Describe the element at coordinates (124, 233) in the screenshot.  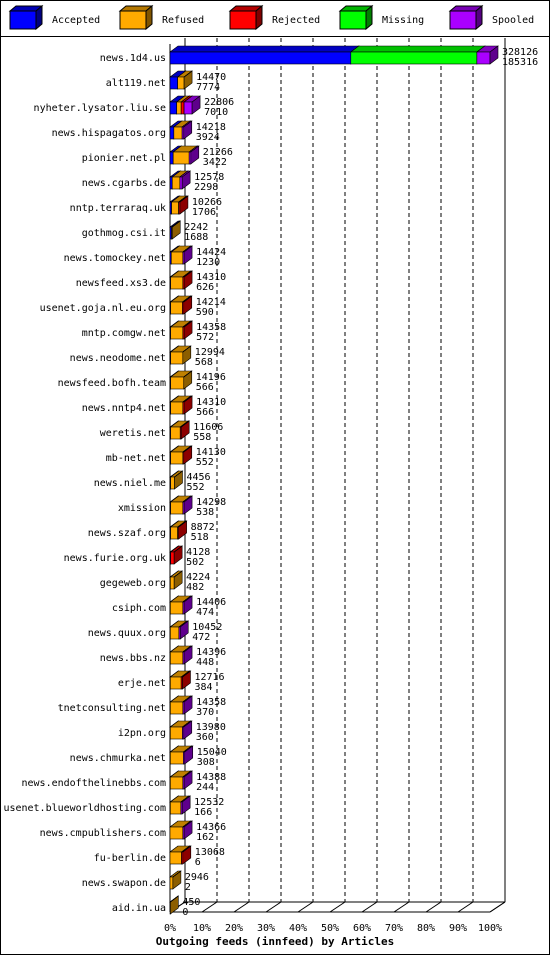
I see `category-label: gothmog.csi.it` at that location.